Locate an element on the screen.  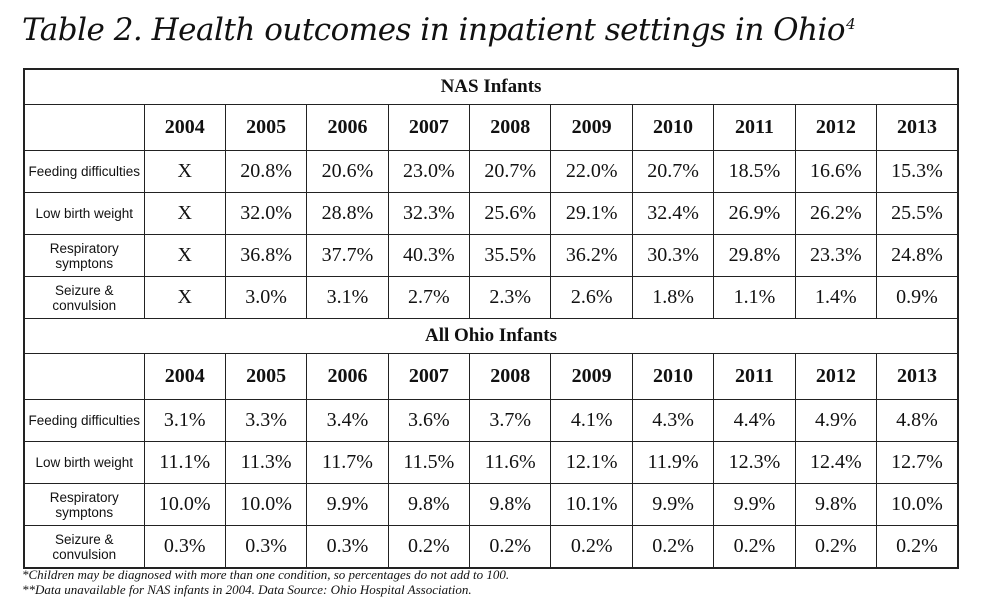
value-cell: 37.7% is located at coordinates (347, 255).